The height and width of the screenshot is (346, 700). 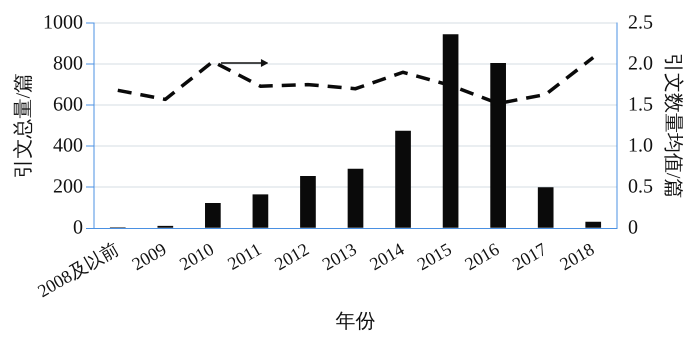 What do you see at coordinates (633, 227) in the screenshot?
I see `y2-tick-label: 0` at bounding box center [633, 227].